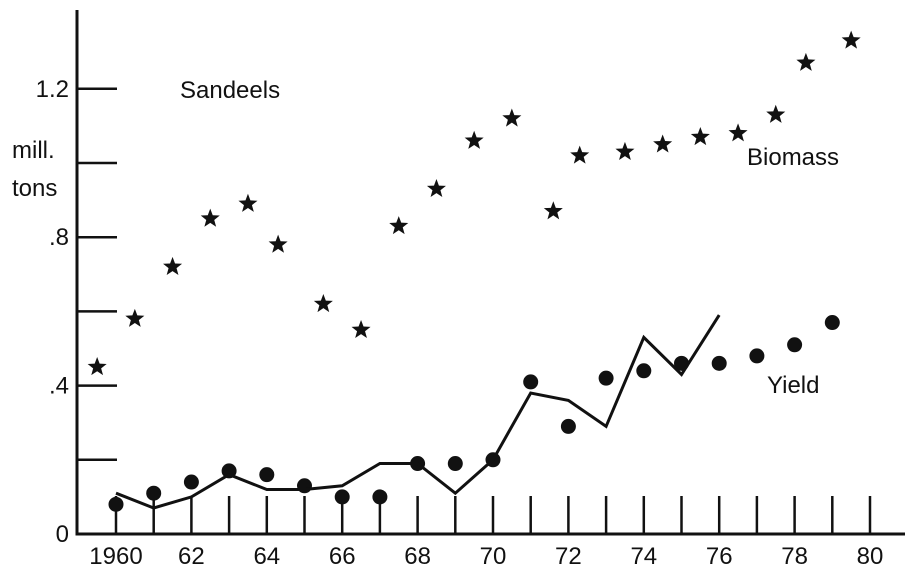 The image size is (910, 574). I want to click on y-tick-label: 0, so click(62, 534).